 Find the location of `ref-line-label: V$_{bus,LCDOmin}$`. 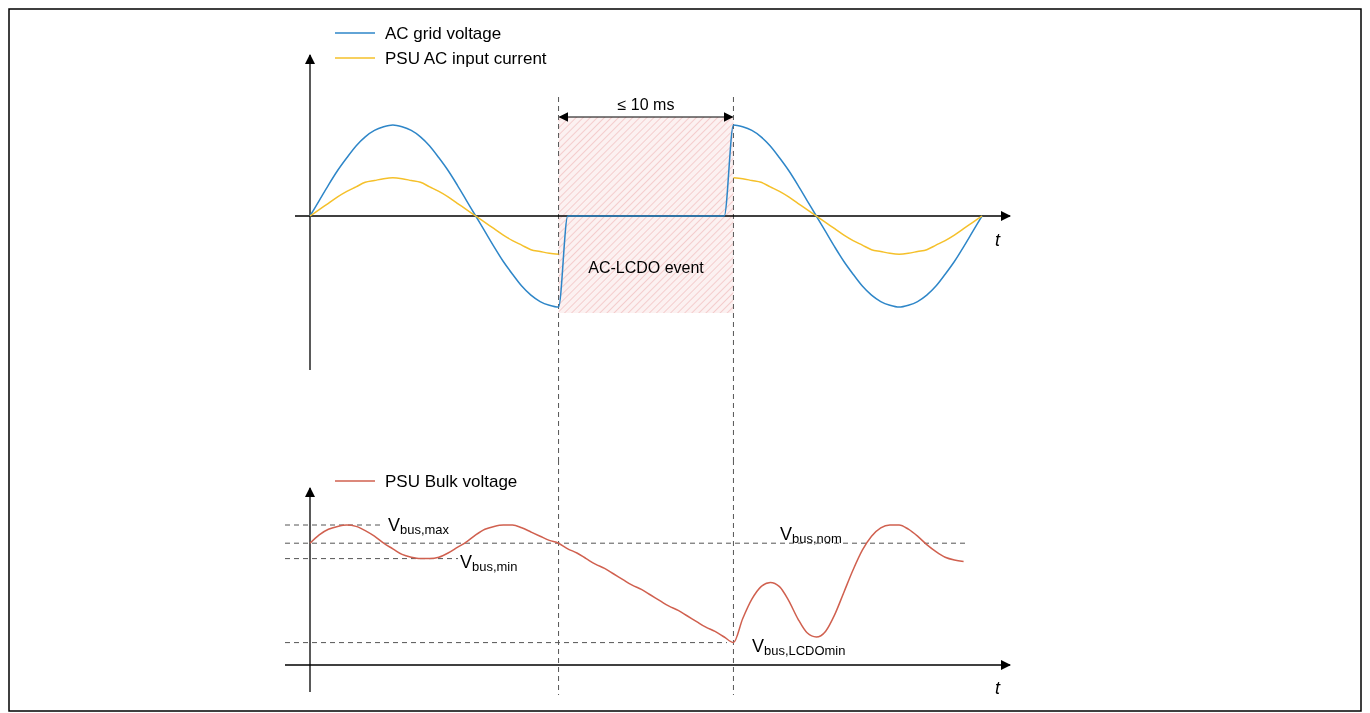

ref-line-label: V$_{bus,LCDOmin}$ is located at coordinates (799, 647).